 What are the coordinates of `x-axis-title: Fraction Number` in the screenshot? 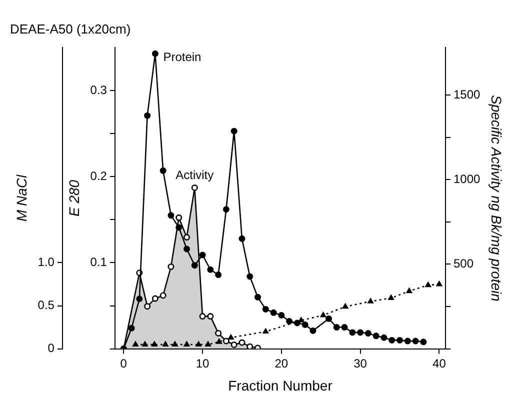 It's located at (280, 385).